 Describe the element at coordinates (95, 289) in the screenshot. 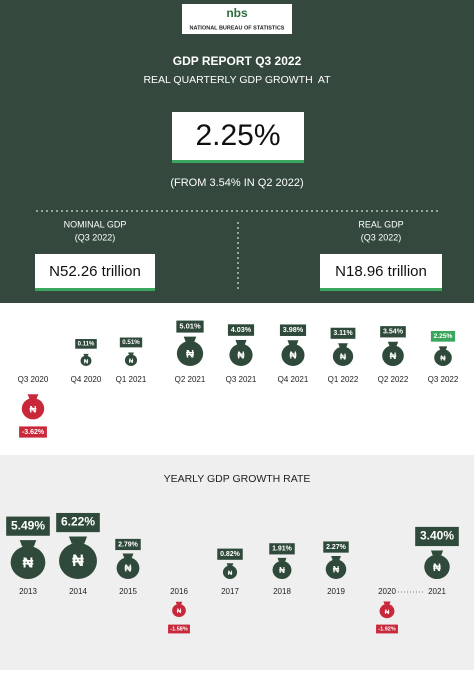

I see `nominal-underline` at that location.